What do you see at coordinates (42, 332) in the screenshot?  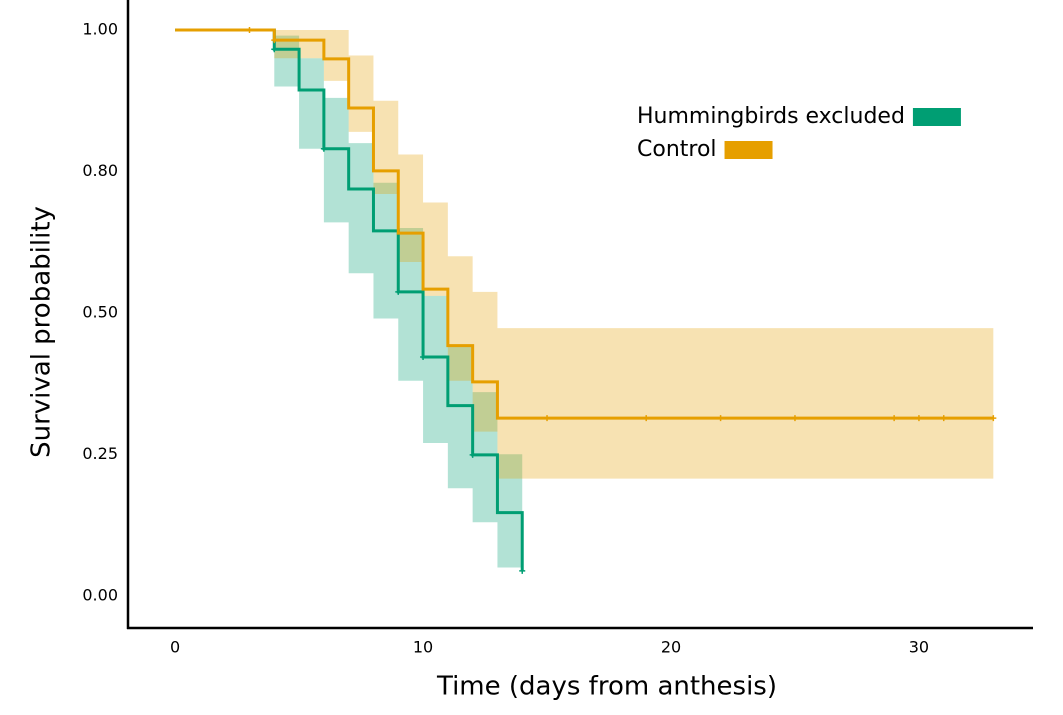 I see `y-axis-title: Survival probability` at bounding box center [42, 332].